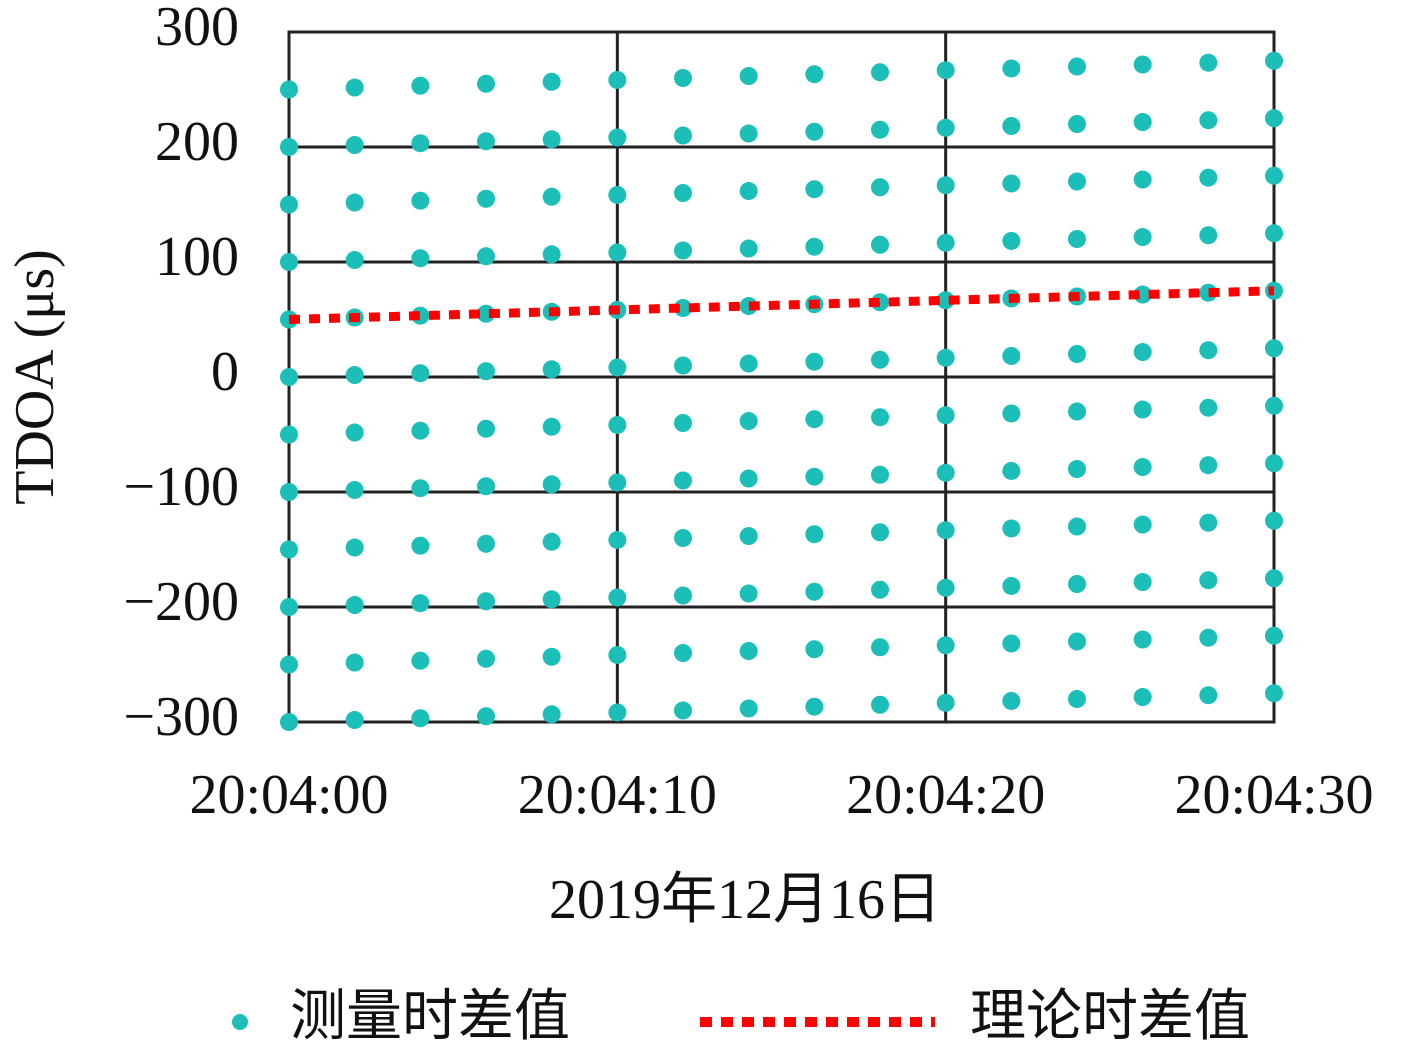 This screenshot has height=1063, width=1417. Describe the element at coordinates (181, 602) in the screenshot. I see `y-tick-label: −200` at that location.